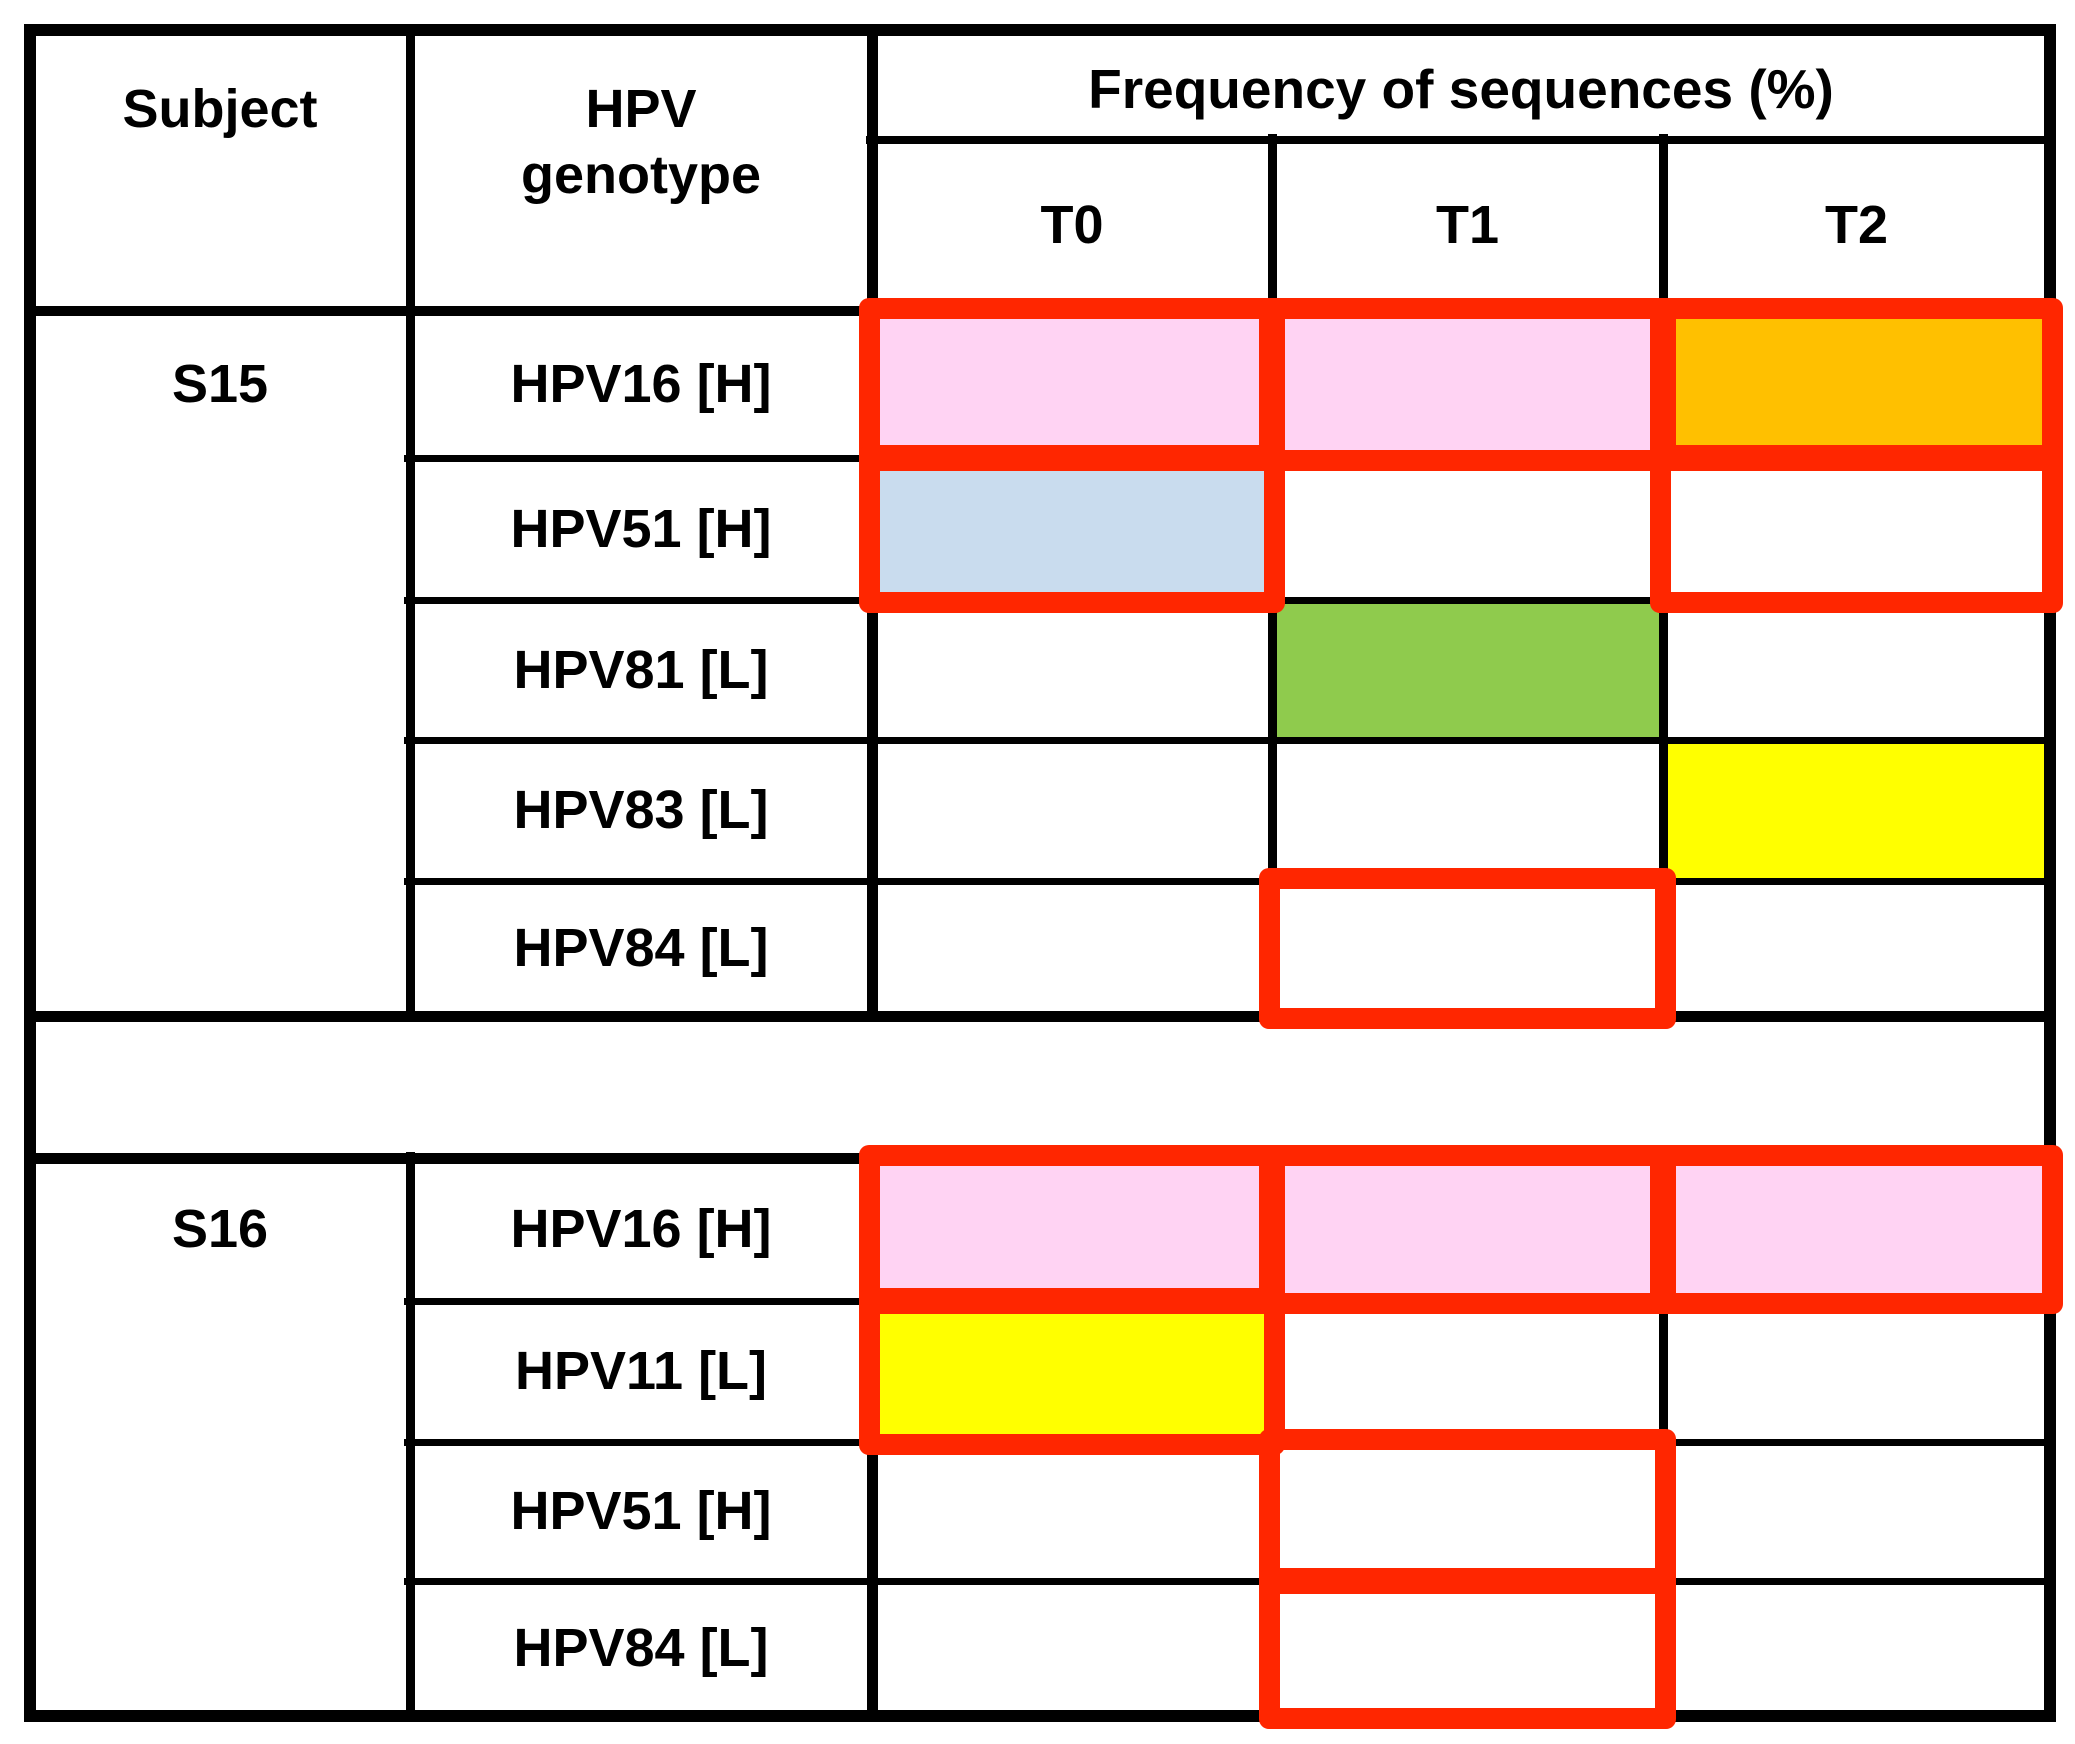 This screenshot has width=2075, height=1744. What do you see at coordinates (1467, 225) in the screenshot?
I see `column-header-t1: T1` at bounding box center [1467, 225].